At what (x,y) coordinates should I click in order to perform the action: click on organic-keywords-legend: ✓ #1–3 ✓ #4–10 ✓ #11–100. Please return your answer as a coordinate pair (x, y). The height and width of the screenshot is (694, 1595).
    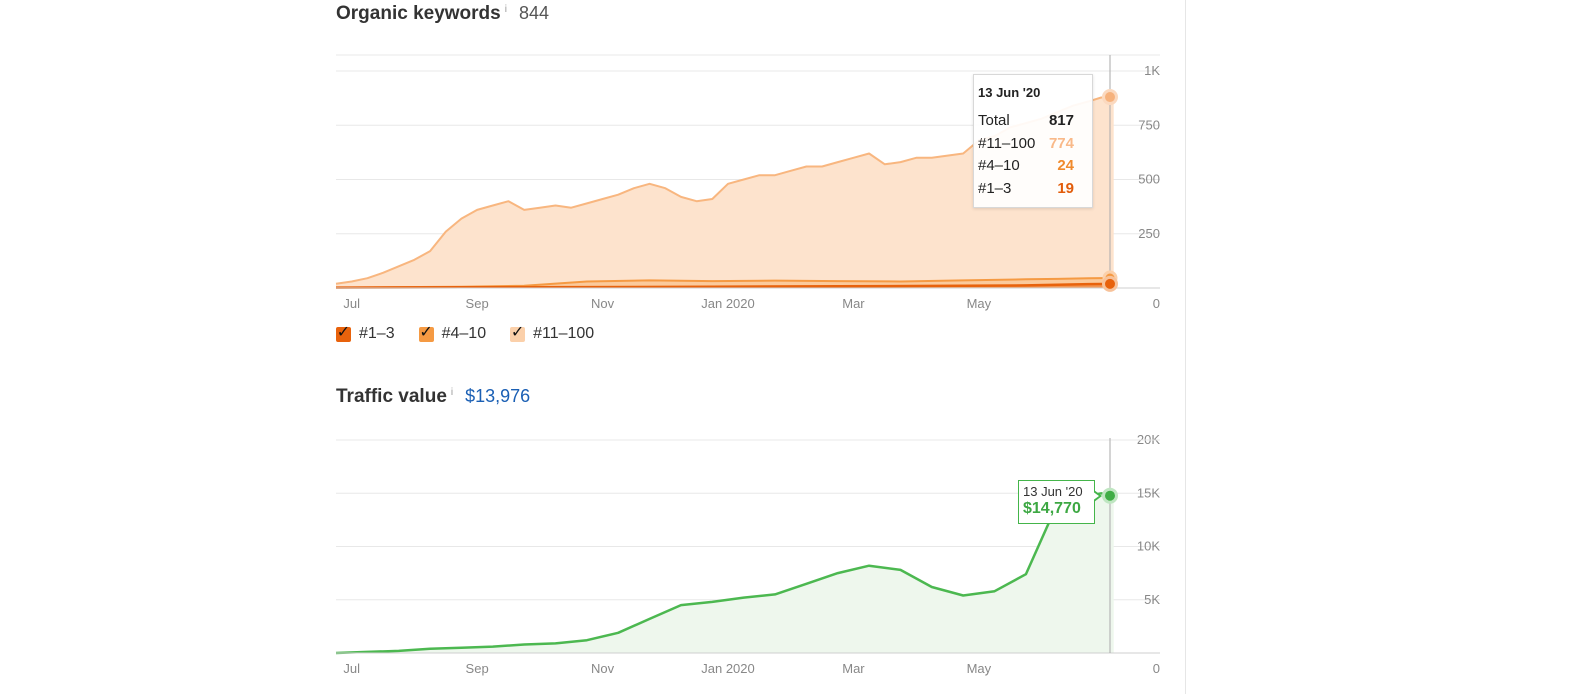
    Looking at the image, I should click on (465, 334).